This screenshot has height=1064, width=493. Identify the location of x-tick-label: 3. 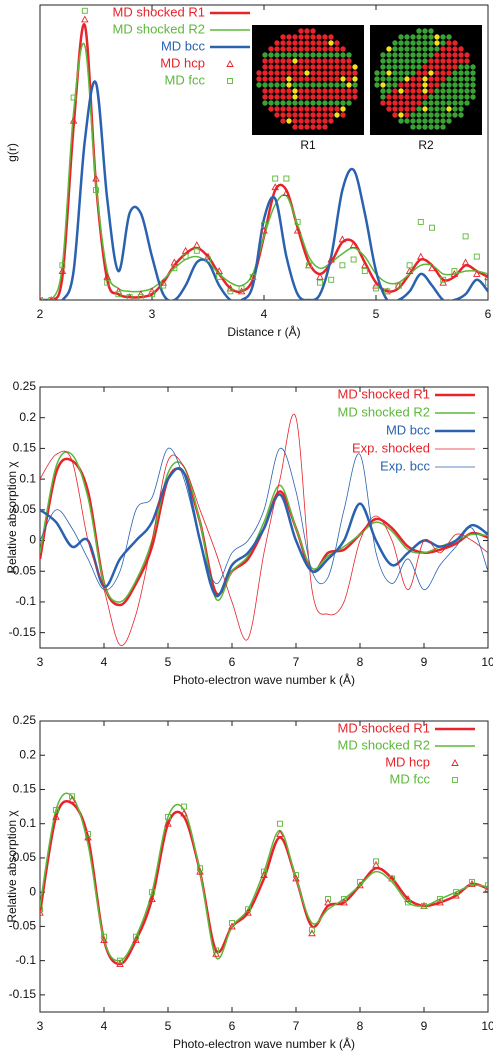
(40, 662).